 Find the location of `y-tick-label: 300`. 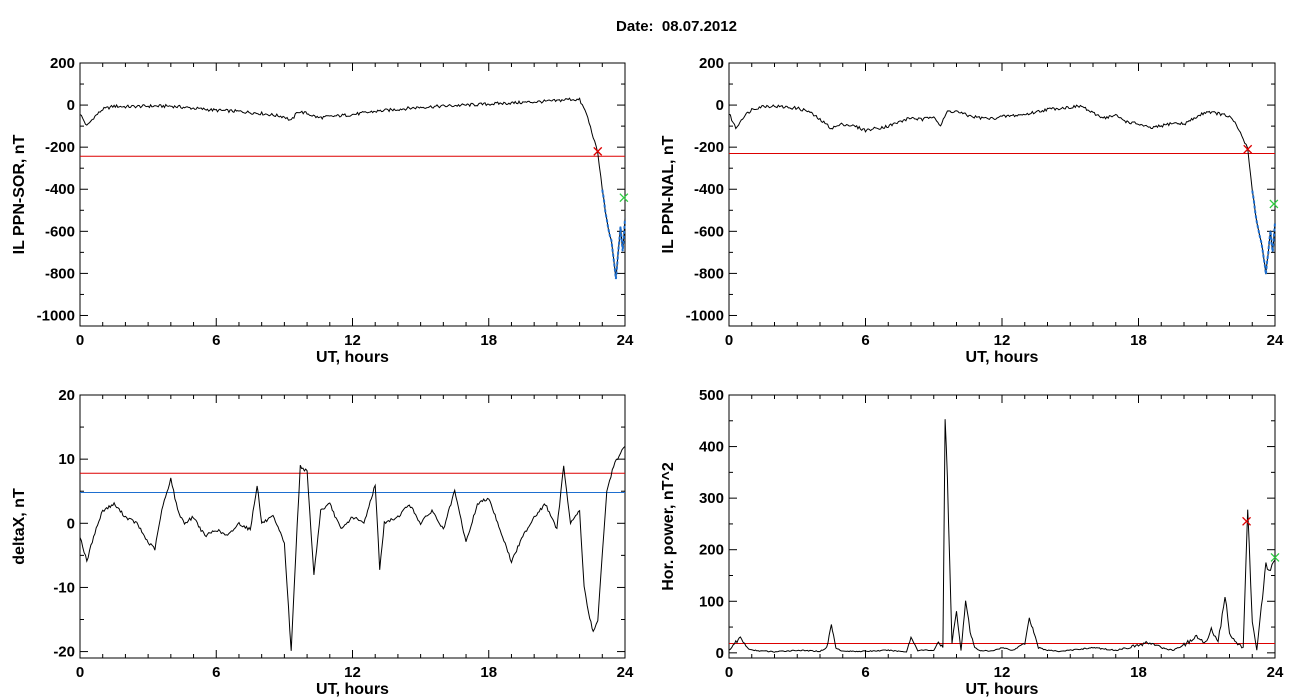

y-tick-label: 300 is located at coordinates (711, 498).